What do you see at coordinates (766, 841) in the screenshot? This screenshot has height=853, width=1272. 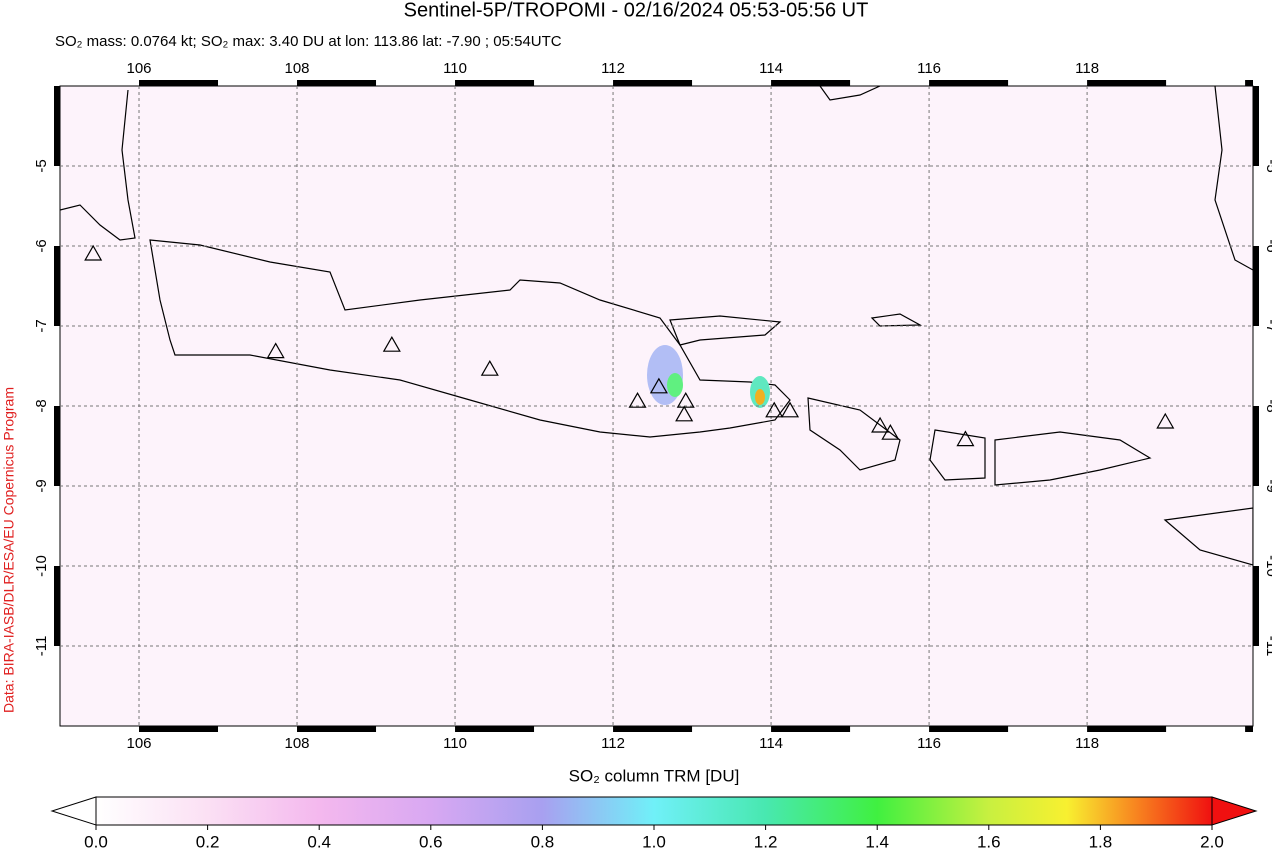 I see `colorbar-tick-label: 1.2` at bounding box center [766, 841].